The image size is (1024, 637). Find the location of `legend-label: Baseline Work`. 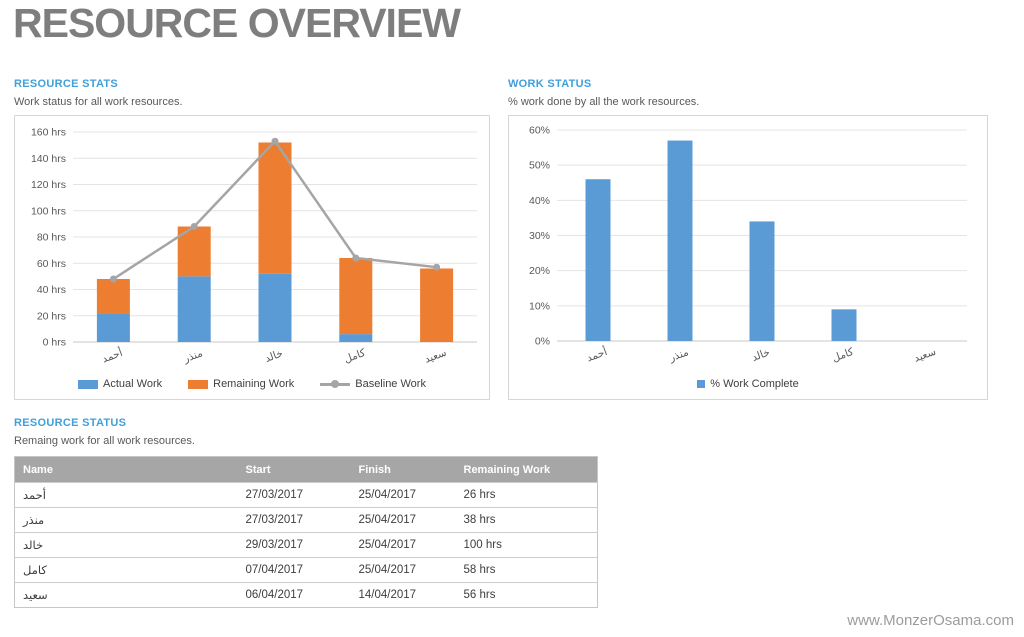

legend-label: Baseline Work is located at coordinates (390, 384).